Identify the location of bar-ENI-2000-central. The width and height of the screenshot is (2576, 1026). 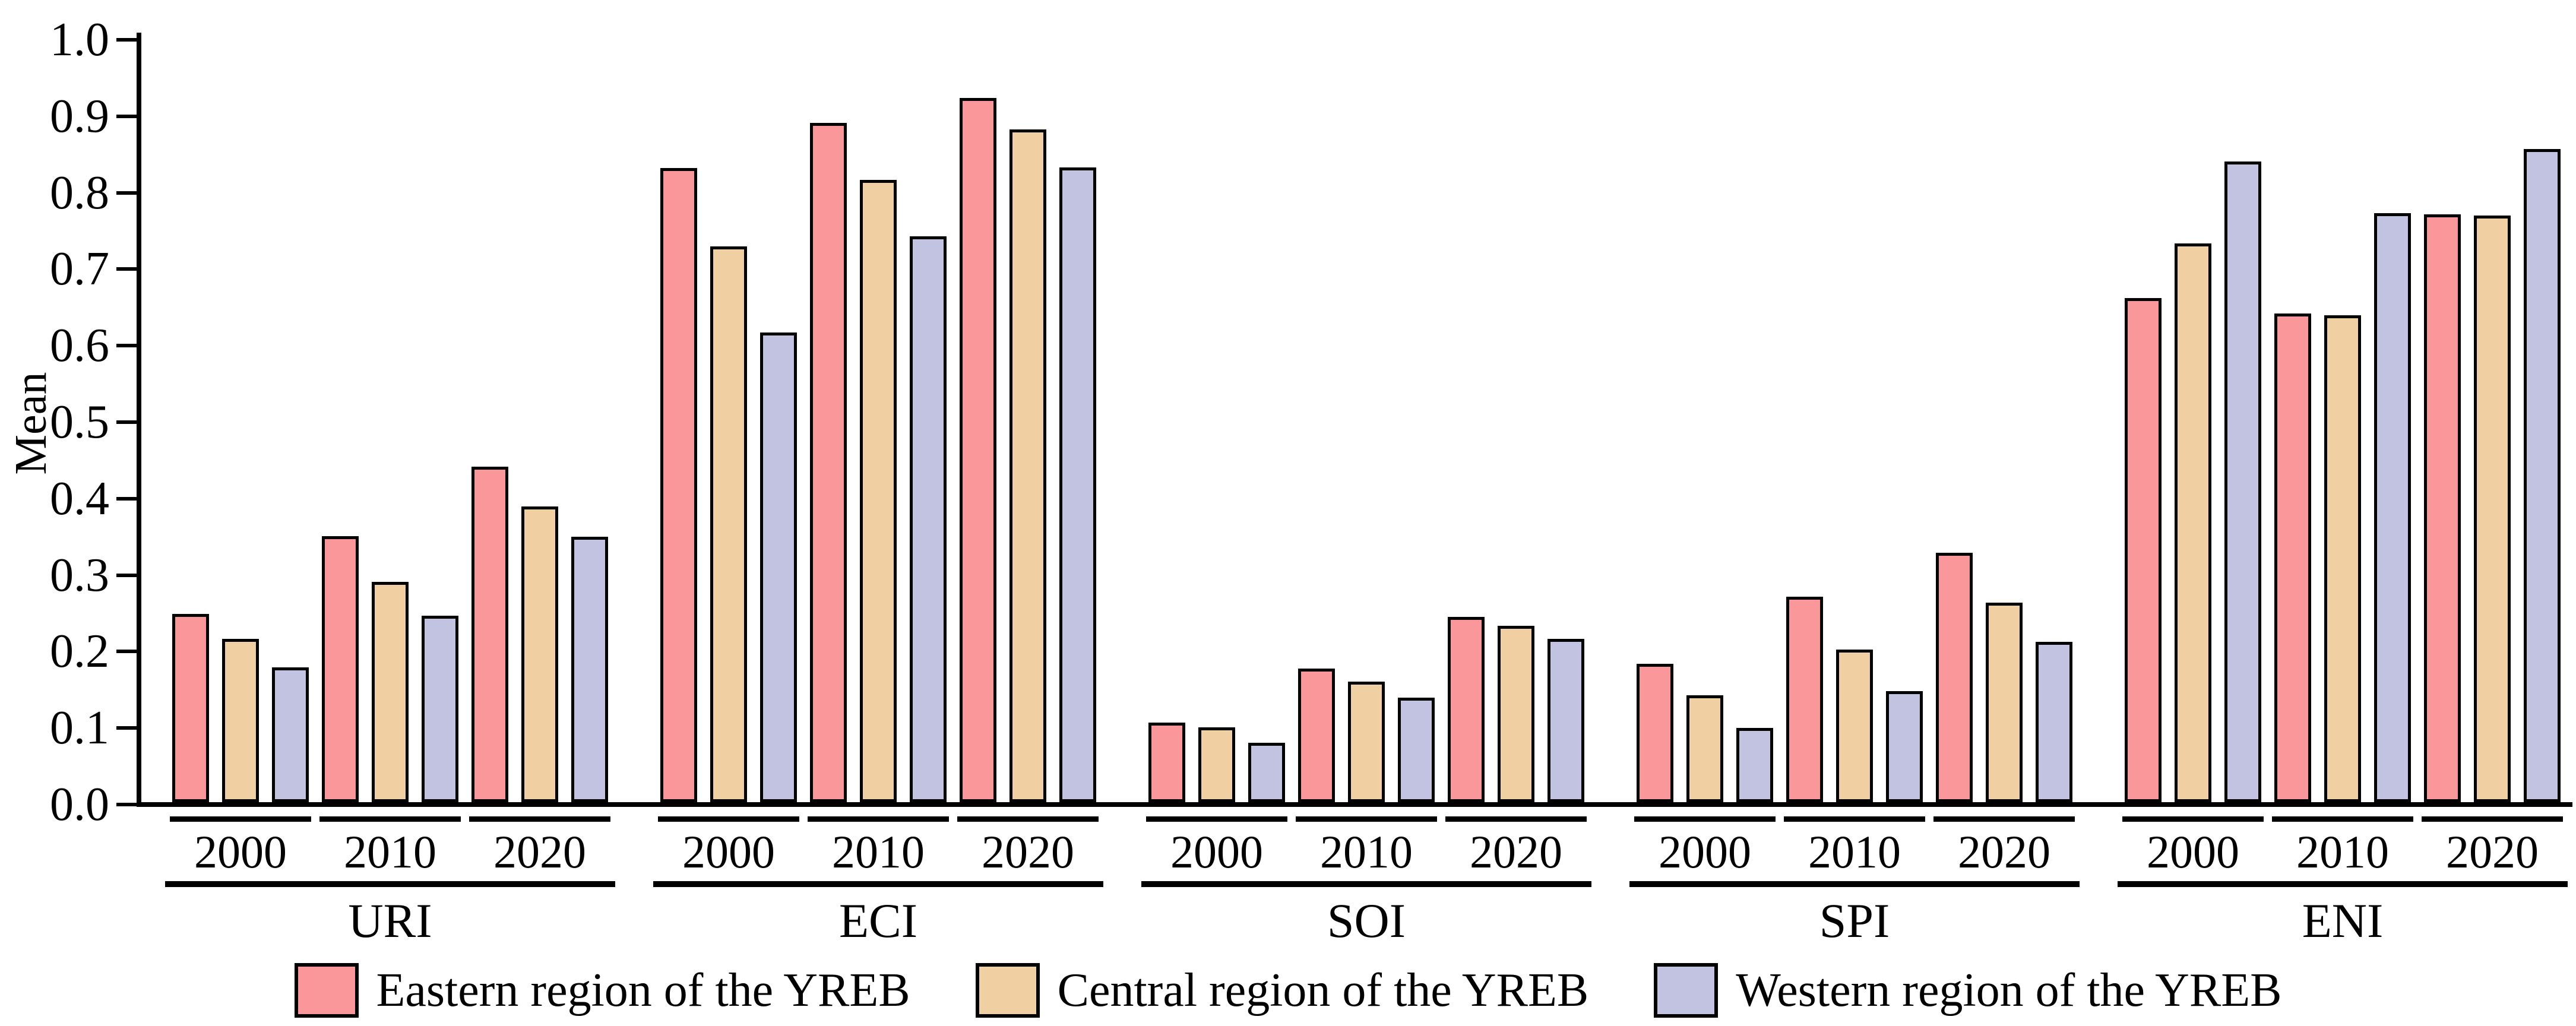
(2193, 522).